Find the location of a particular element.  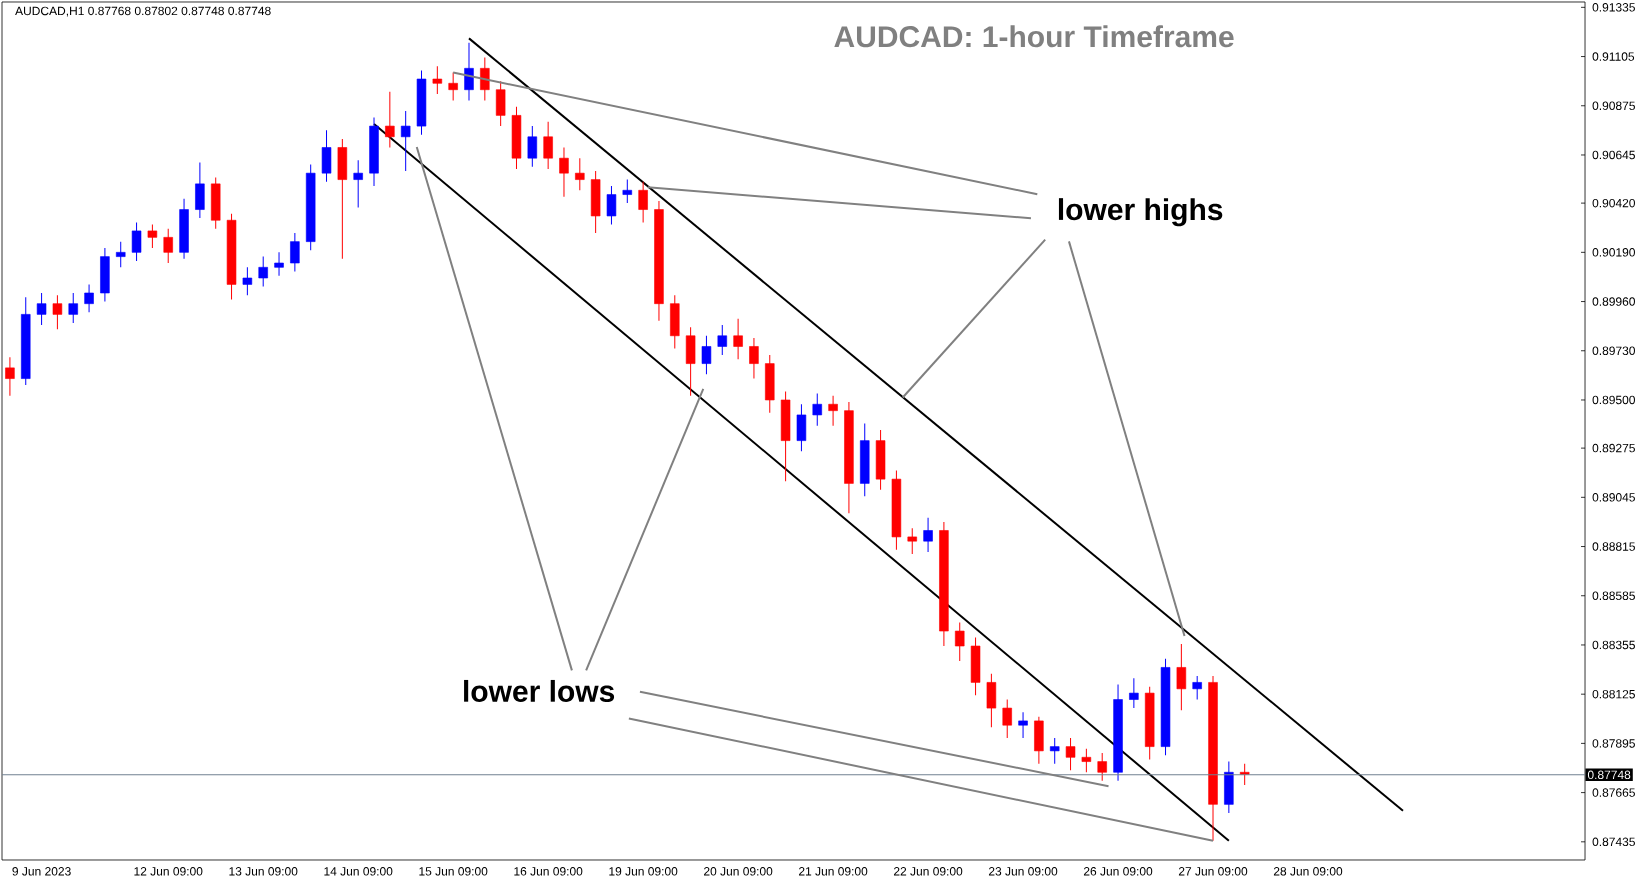

y-tick-label: 0.89045 is located at coordinates (1613, 497).